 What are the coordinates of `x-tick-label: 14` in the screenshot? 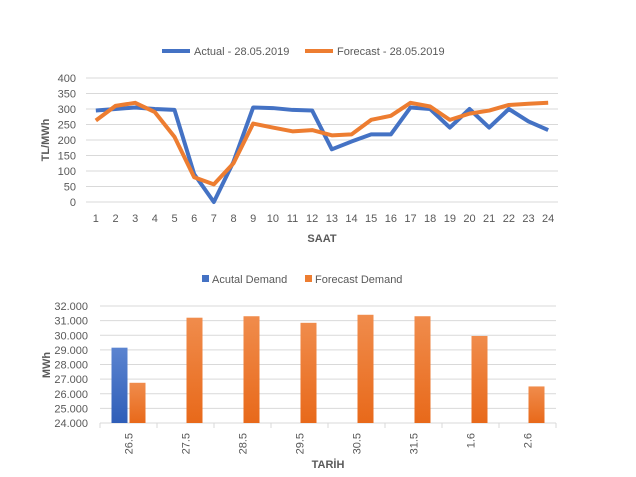 It's located at (351, 219).